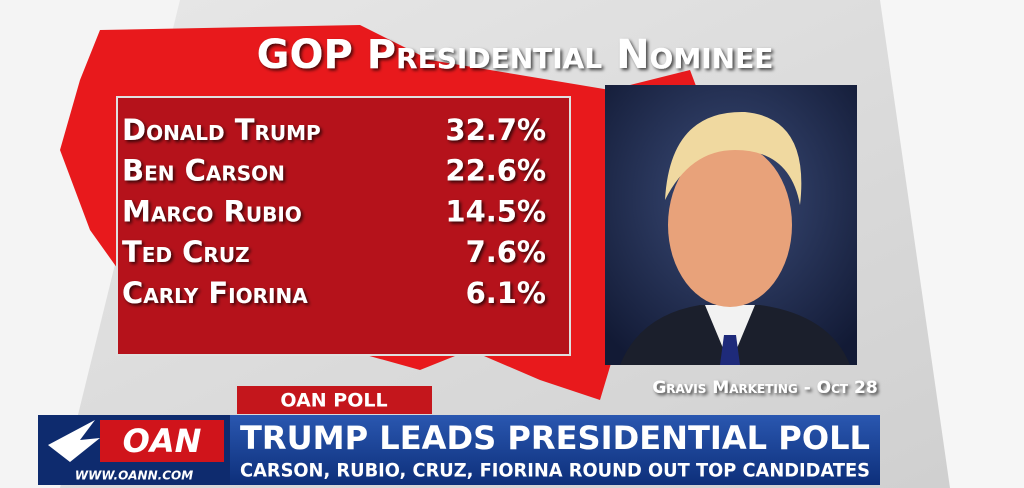 Image resolution: width=1024 pixels, height=488 pixels. I want to click on logo: OAN, so click(162, 441).